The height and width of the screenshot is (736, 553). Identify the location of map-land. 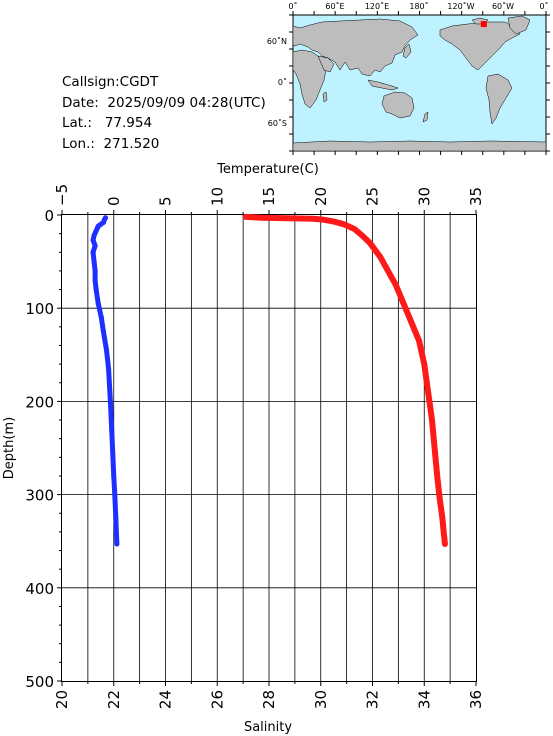
(419, 83).